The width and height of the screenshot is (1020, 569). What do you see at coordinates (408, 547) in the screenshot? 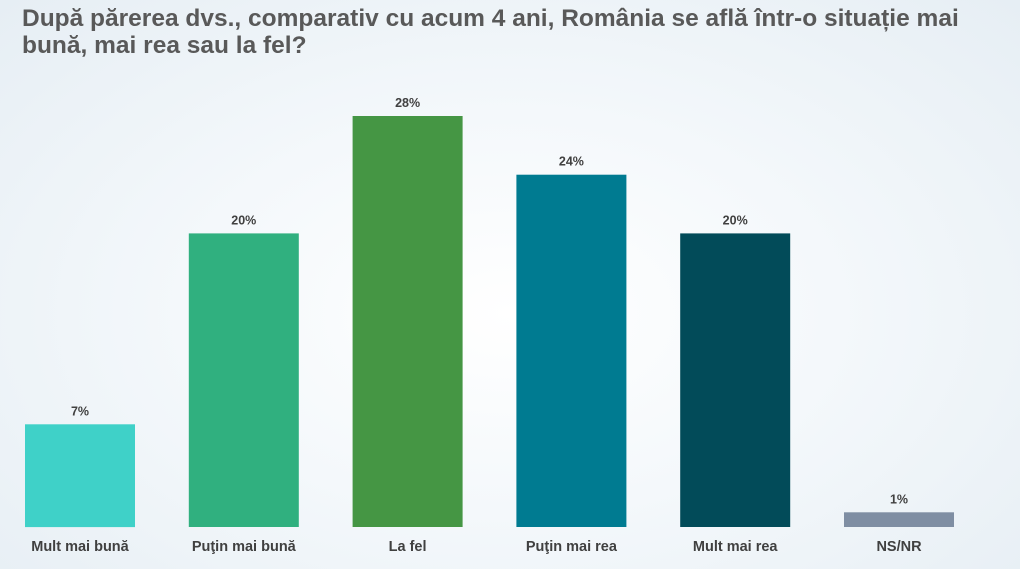
I see `category-label-la-fel: La fel` at bounding box center [408, 547].